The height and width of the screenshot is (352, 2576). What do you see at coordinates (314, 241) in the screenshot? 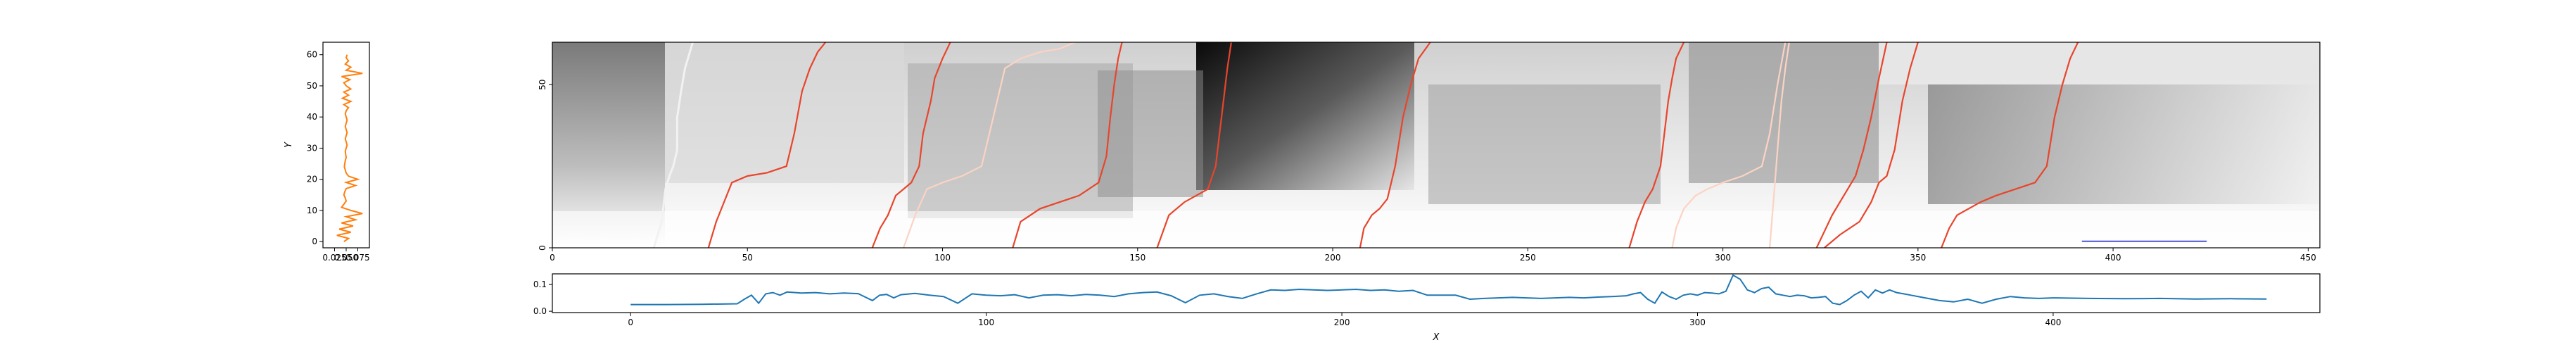
I see `left-y-tick-label: 0` at bounding box center [314, 241].